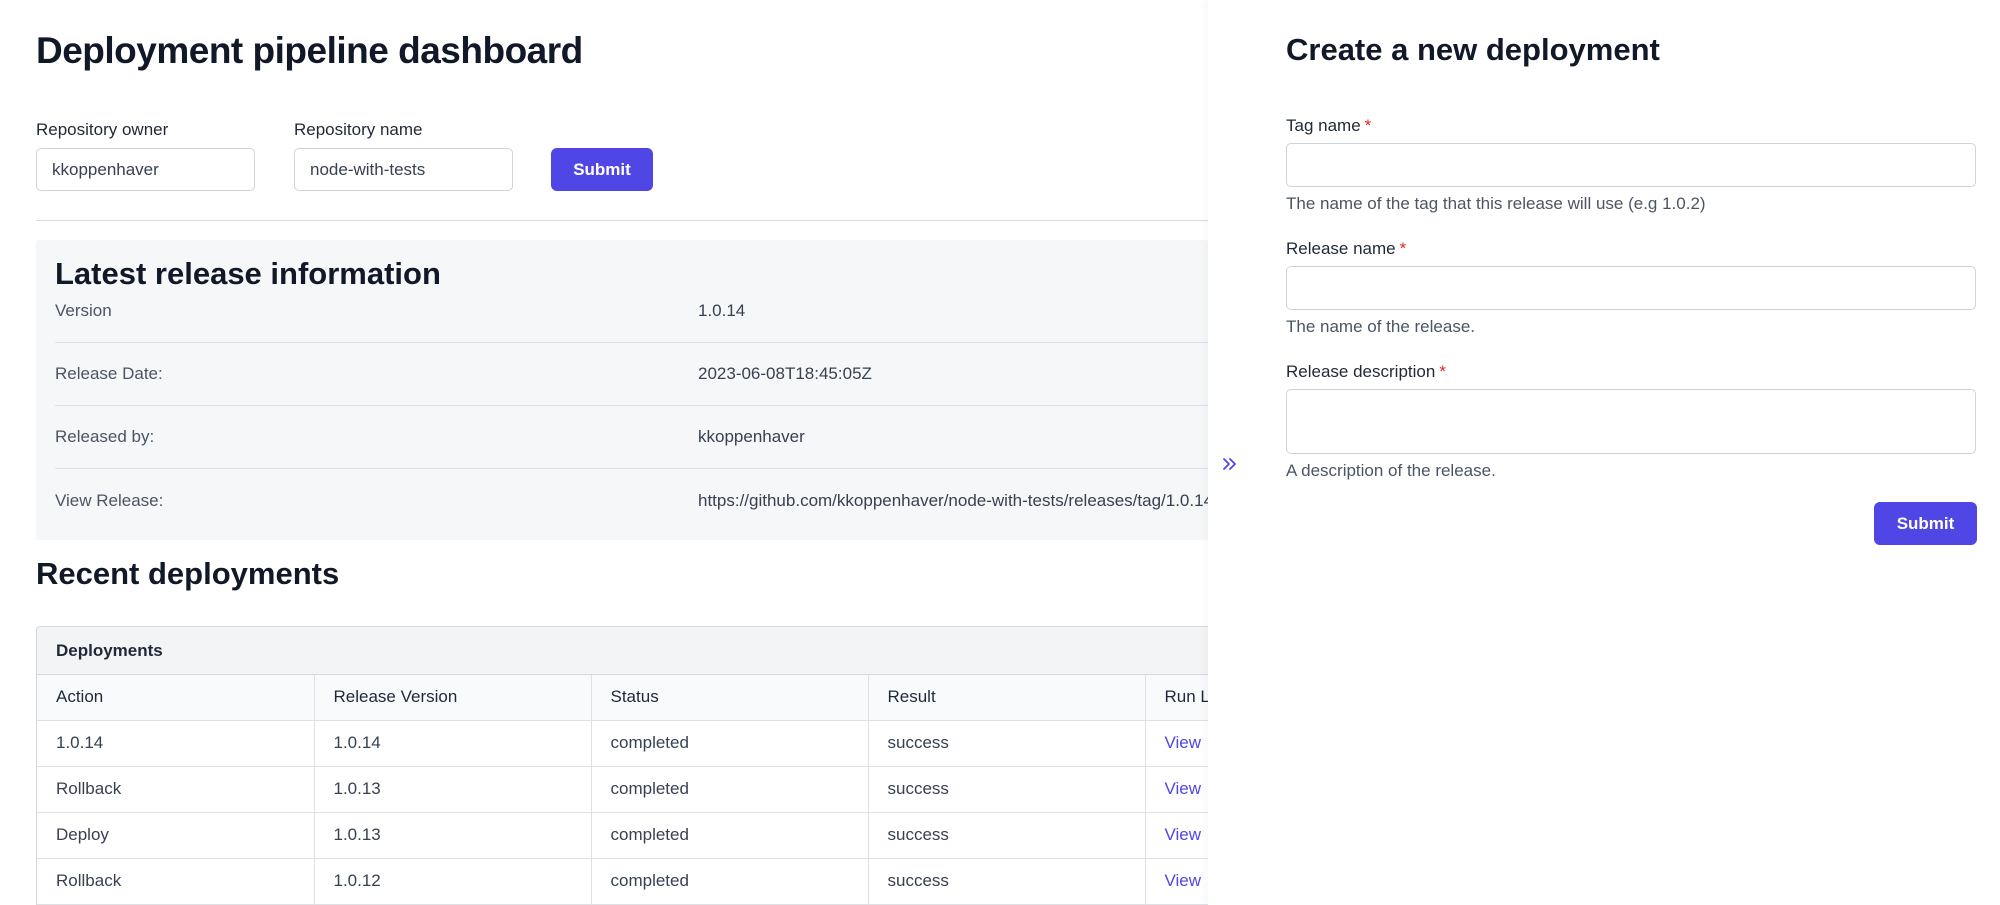  What do you see at coordinates (176, 743) in the screenshot?
I see `cell-action: 1.0.14` at bounding box center [176, 743].